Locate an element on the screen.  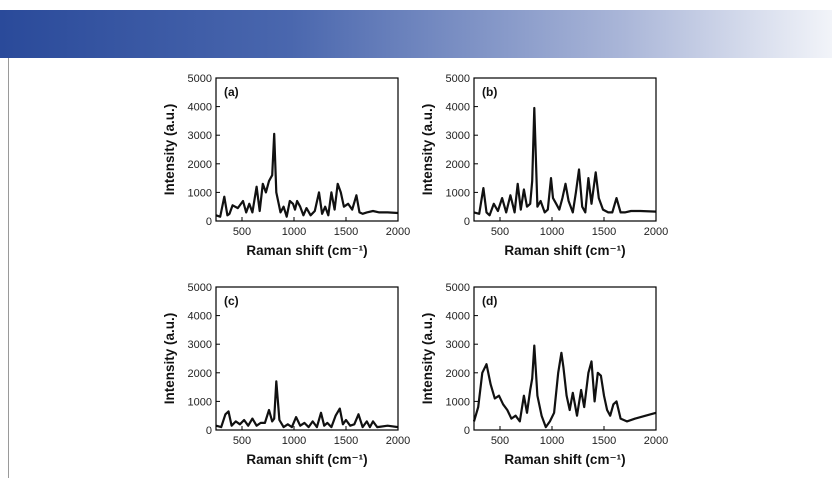
x-tick-label-c: 500 is located at coordinates (242, 441).